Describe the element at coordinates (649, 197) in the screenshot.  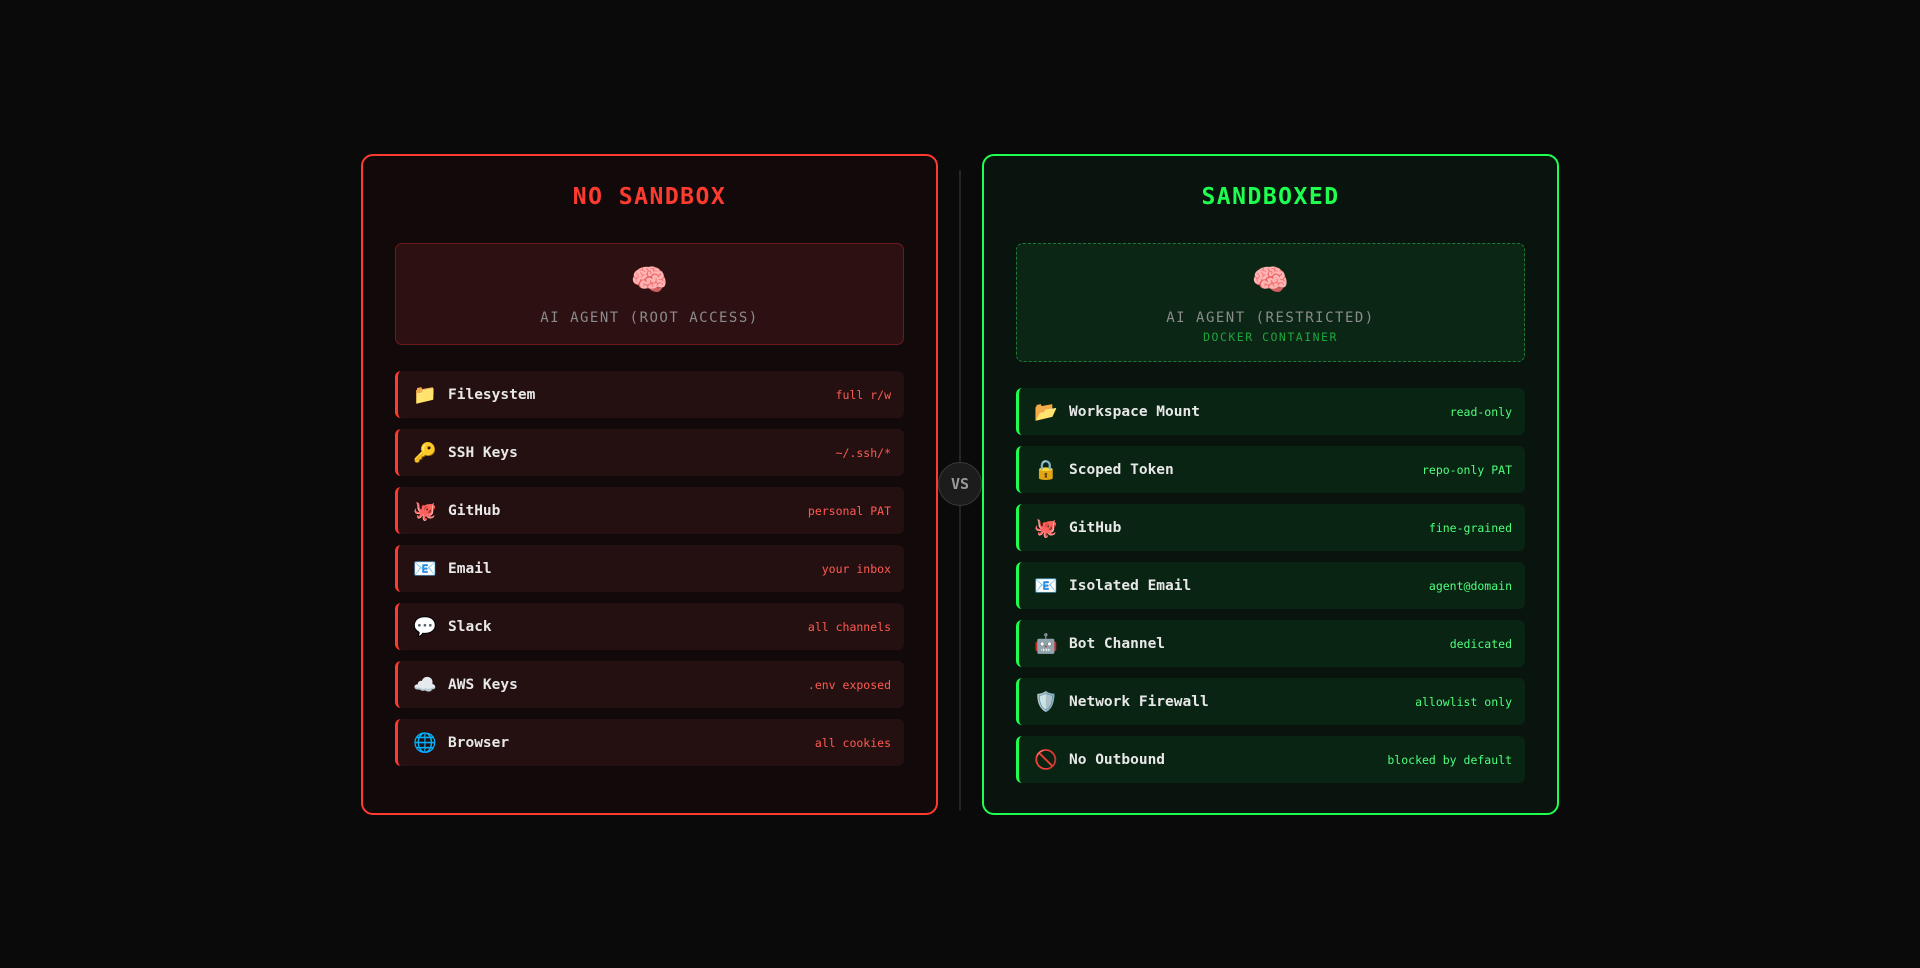
I see `panel-title: NO SANDBOX` at that location.